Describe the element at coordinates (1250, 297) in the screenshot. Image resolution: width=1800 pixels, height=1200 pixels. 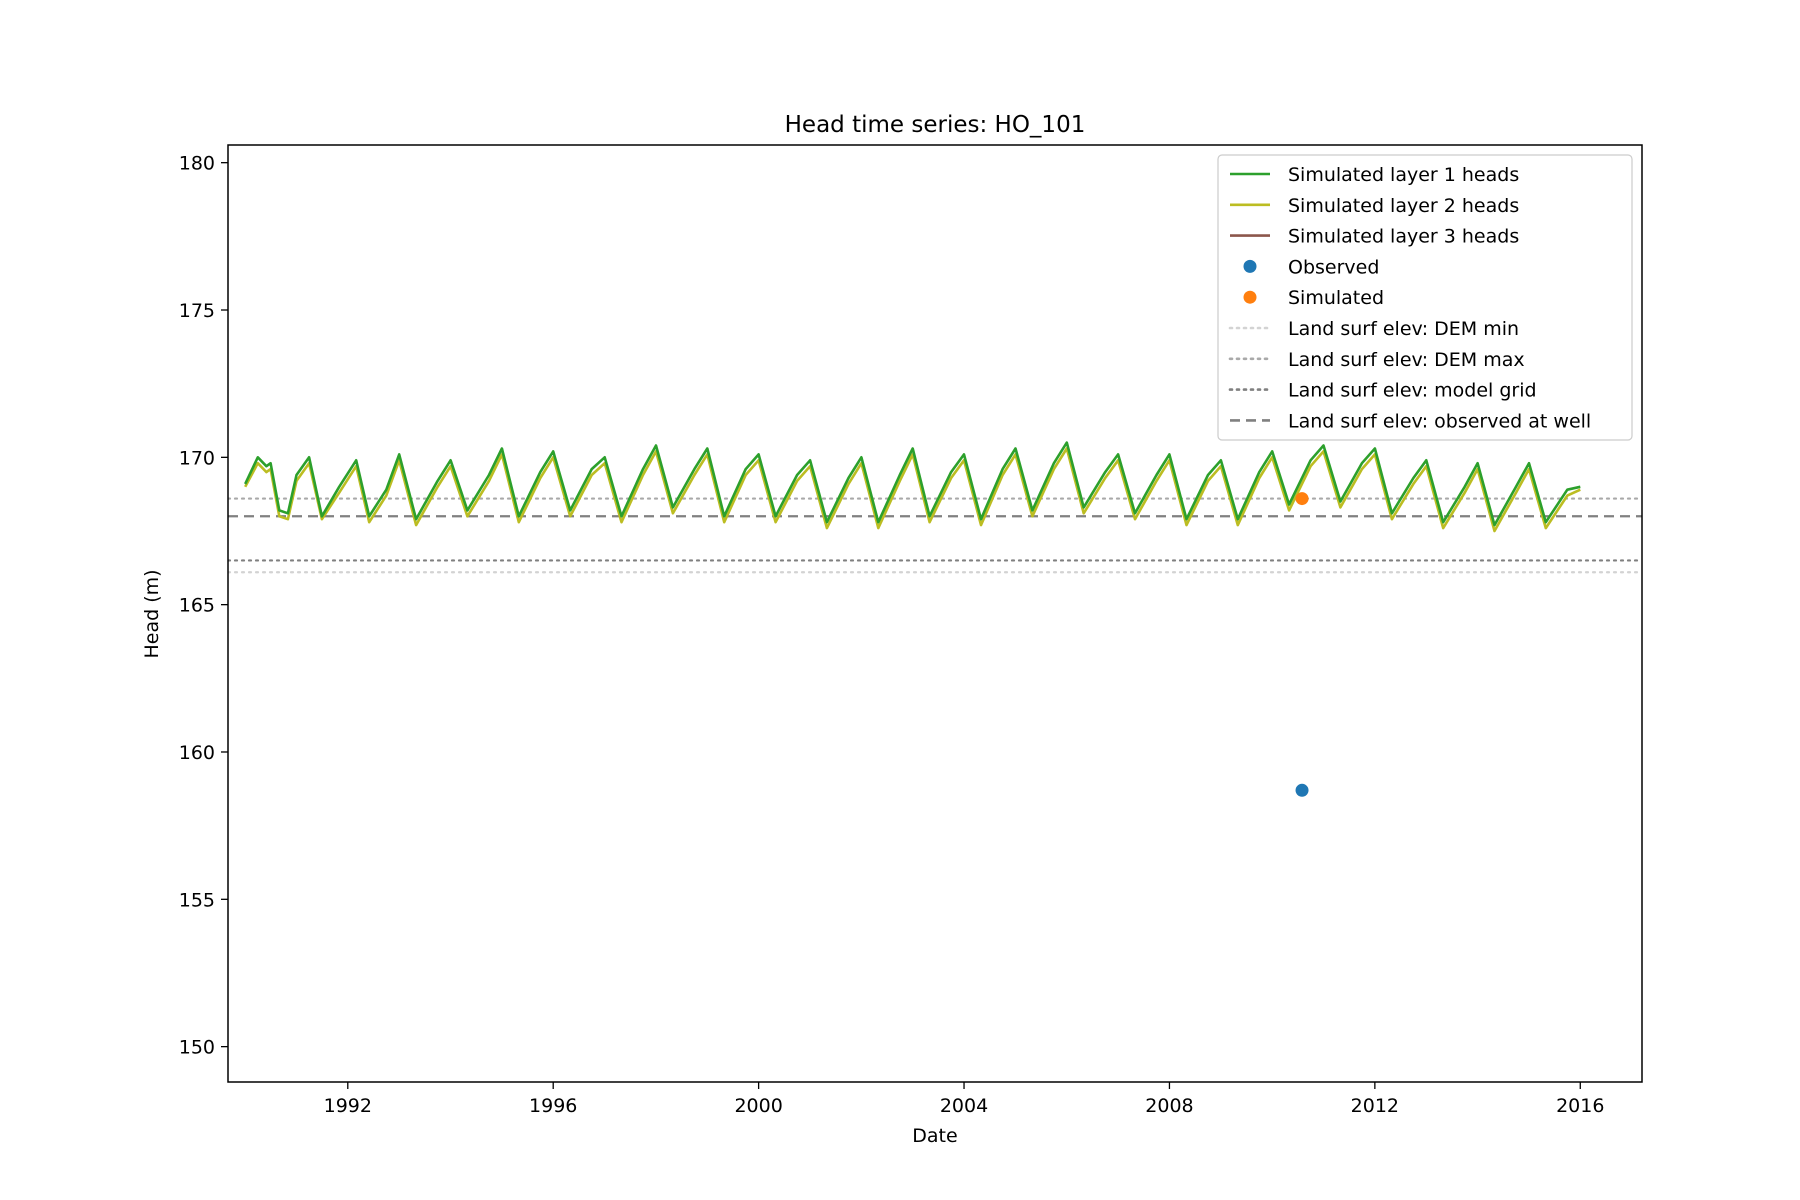
I see `legend-marker-simulated` at that location.